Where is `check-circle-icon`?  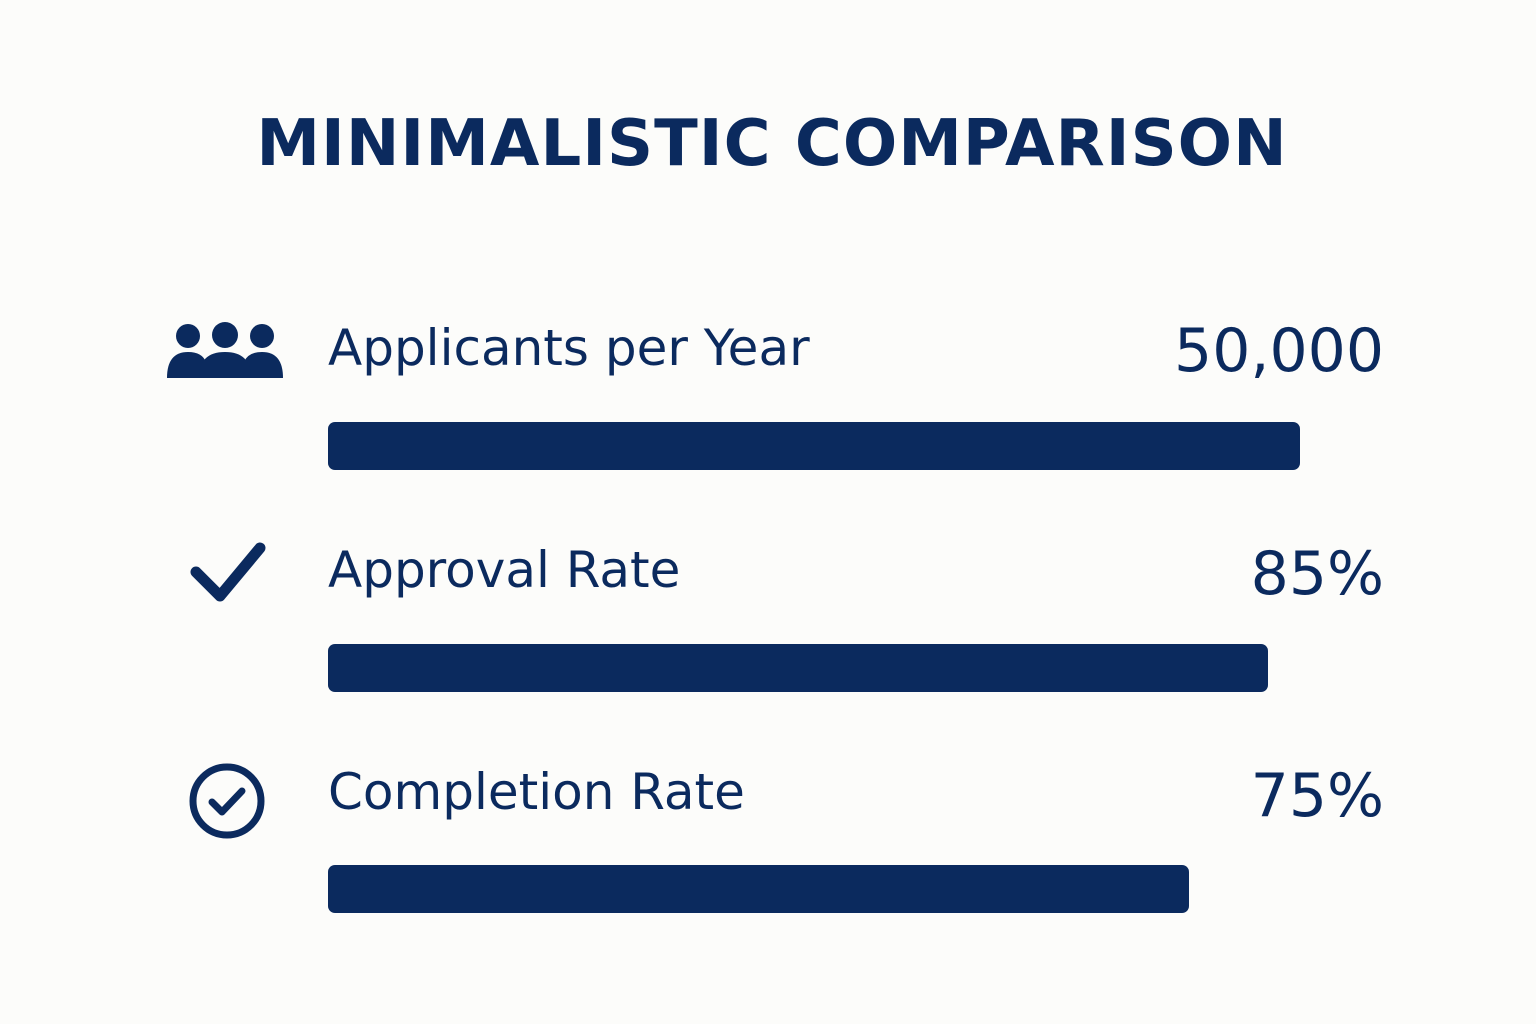 check-circle-icon is located at coordinates (227, 801).